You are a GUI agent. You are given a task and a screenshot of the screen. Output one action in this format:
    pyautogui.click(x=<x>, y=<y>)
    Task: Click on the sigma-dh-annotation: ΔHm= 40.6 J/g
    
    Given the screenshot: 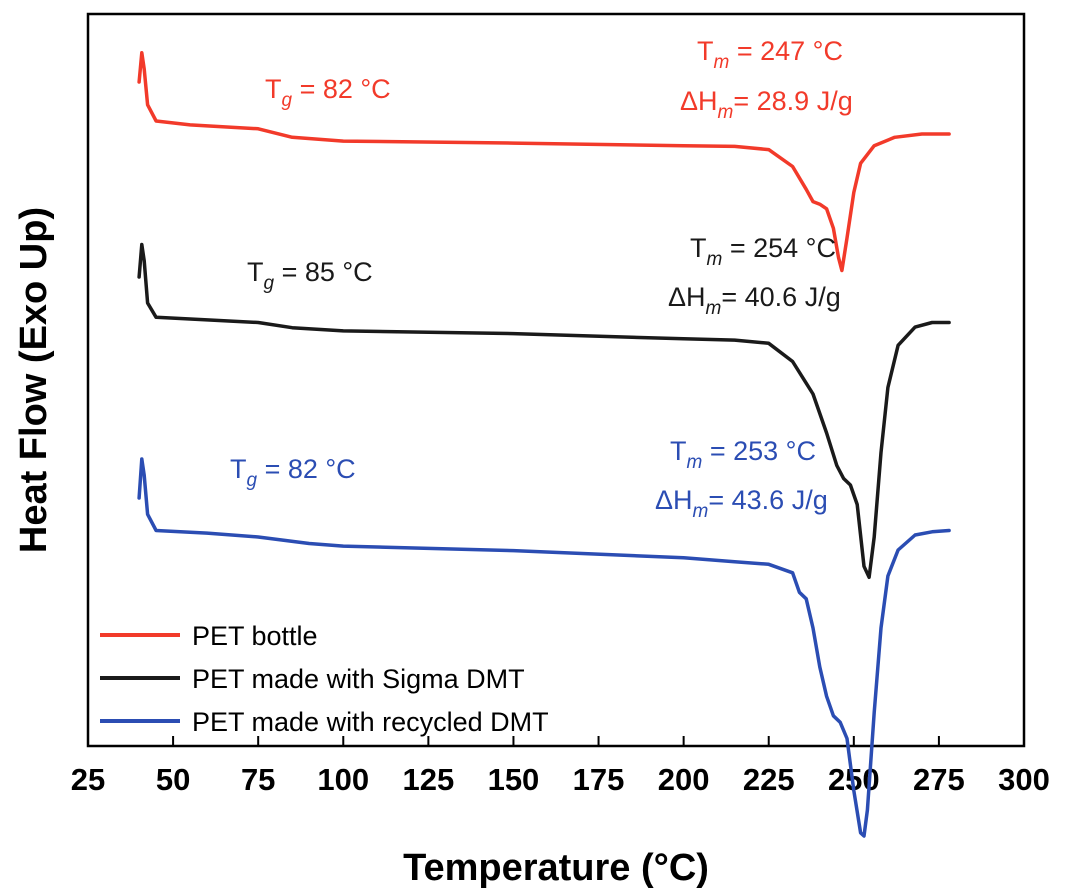 What is the action you would take?
    pyautogui.click(x=754, y=300)
    